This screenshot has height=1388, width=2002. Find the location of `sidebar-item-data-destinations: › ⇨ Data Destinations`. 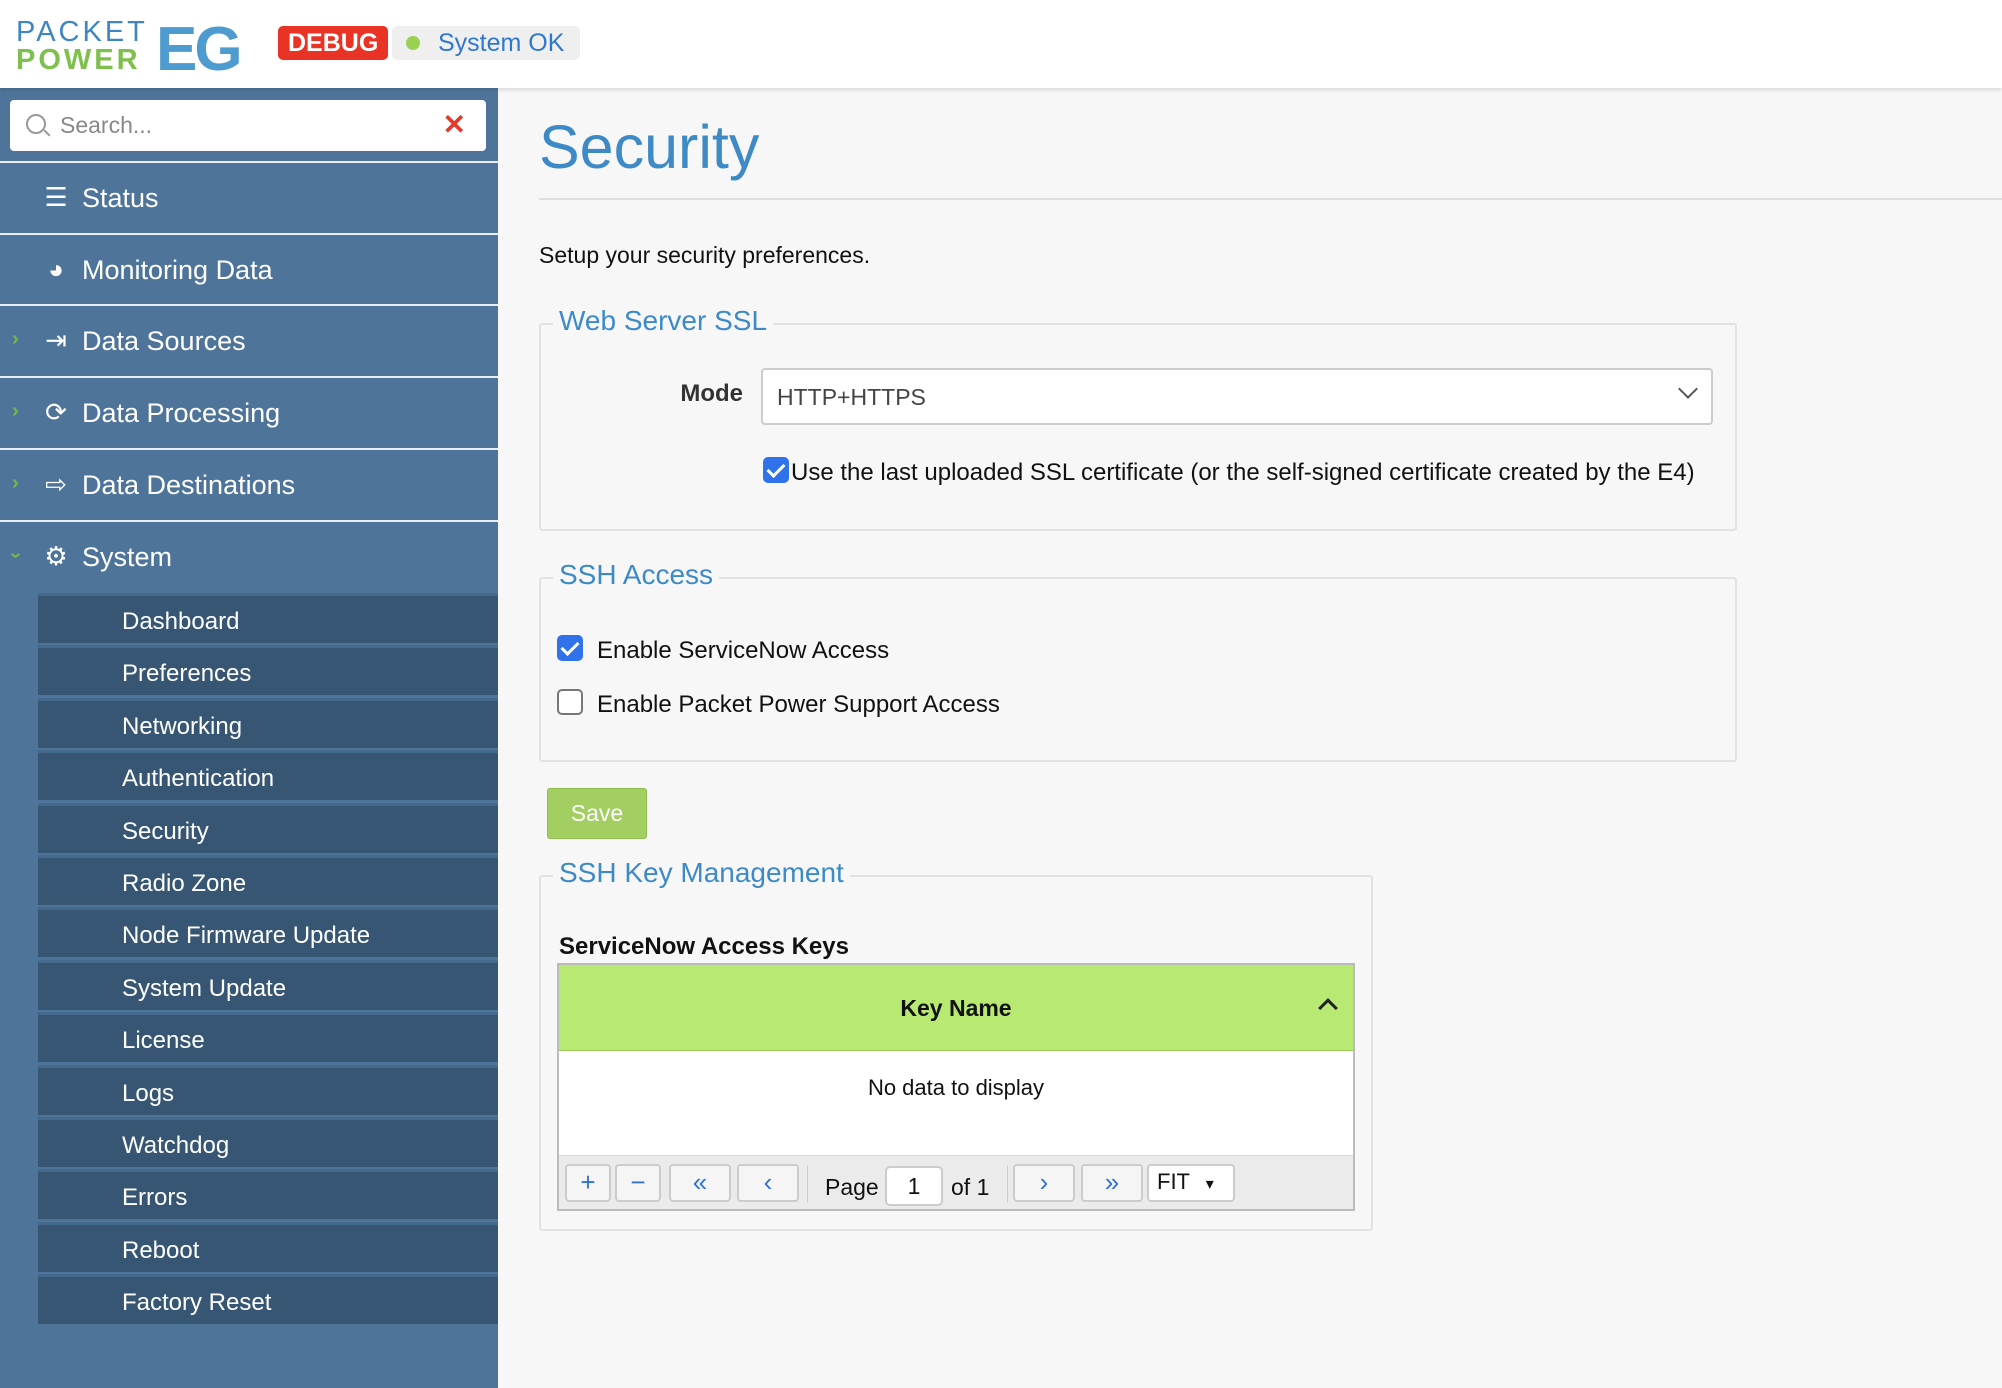

sidebar-item-data-destinations: › ⇨ Data Destinations is located at coordinates (249, 483).